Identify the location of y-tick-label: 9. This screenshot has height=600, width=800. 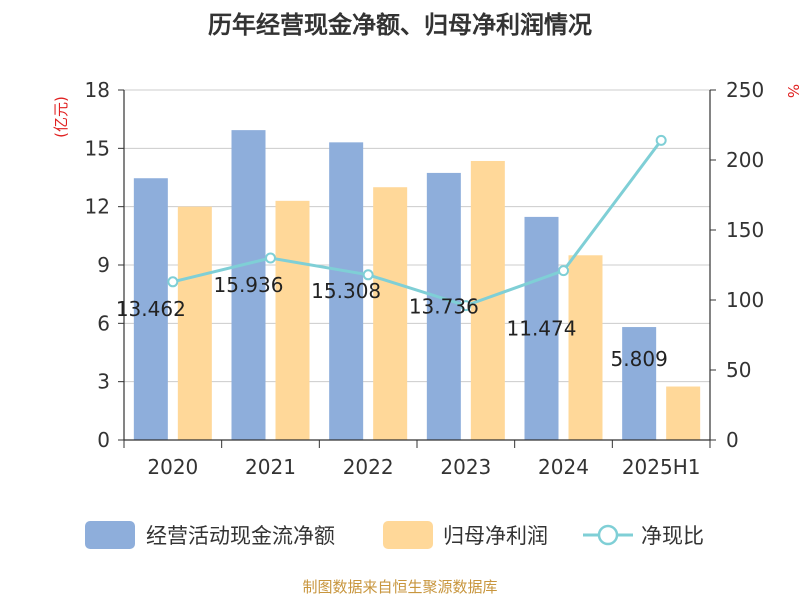
(103, 265).